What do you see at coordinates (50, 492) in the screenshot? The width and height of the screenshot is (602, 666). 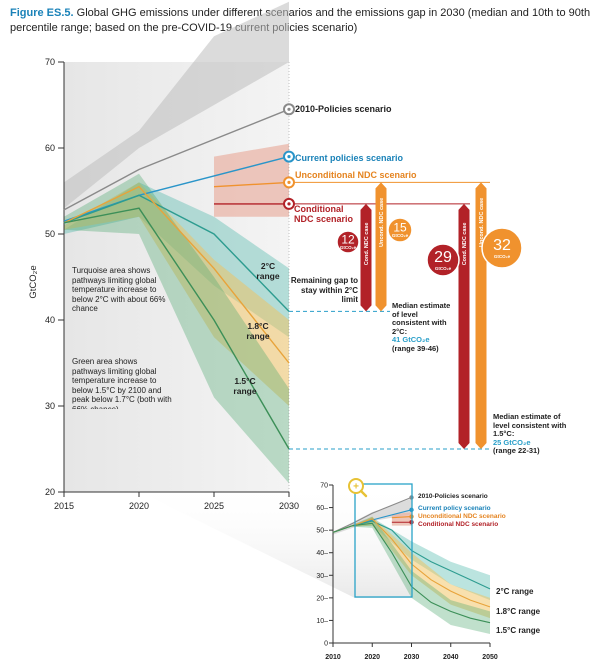 I see `main-y-tick-label: 20` at bounding box center [50, 492].